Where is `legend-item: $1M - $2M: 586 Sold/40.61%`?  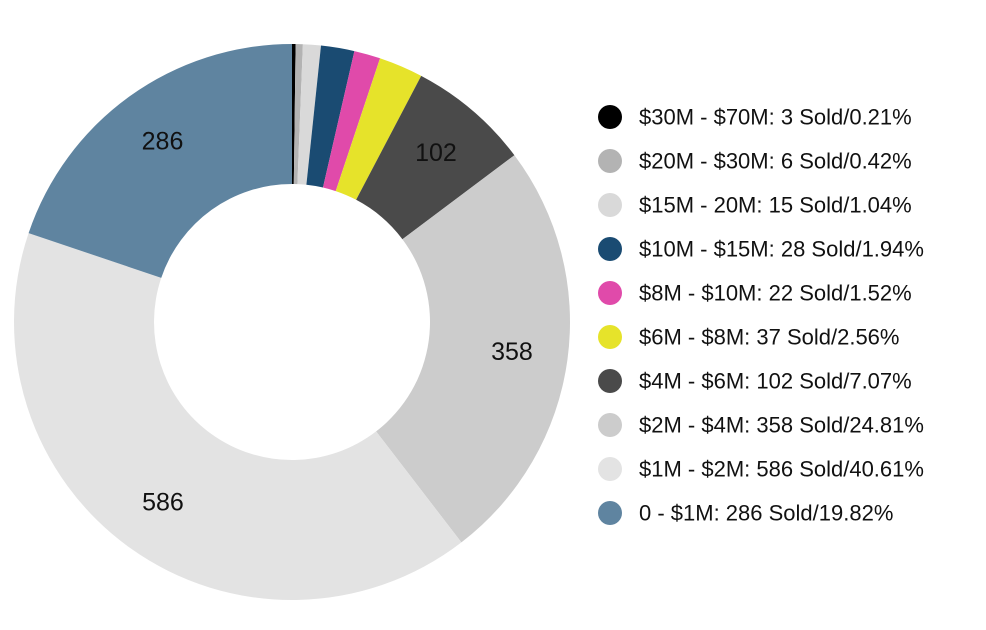
legend-item: $1M - $2M: 586 Sold/40.61% is located at coordinates (761, 469).